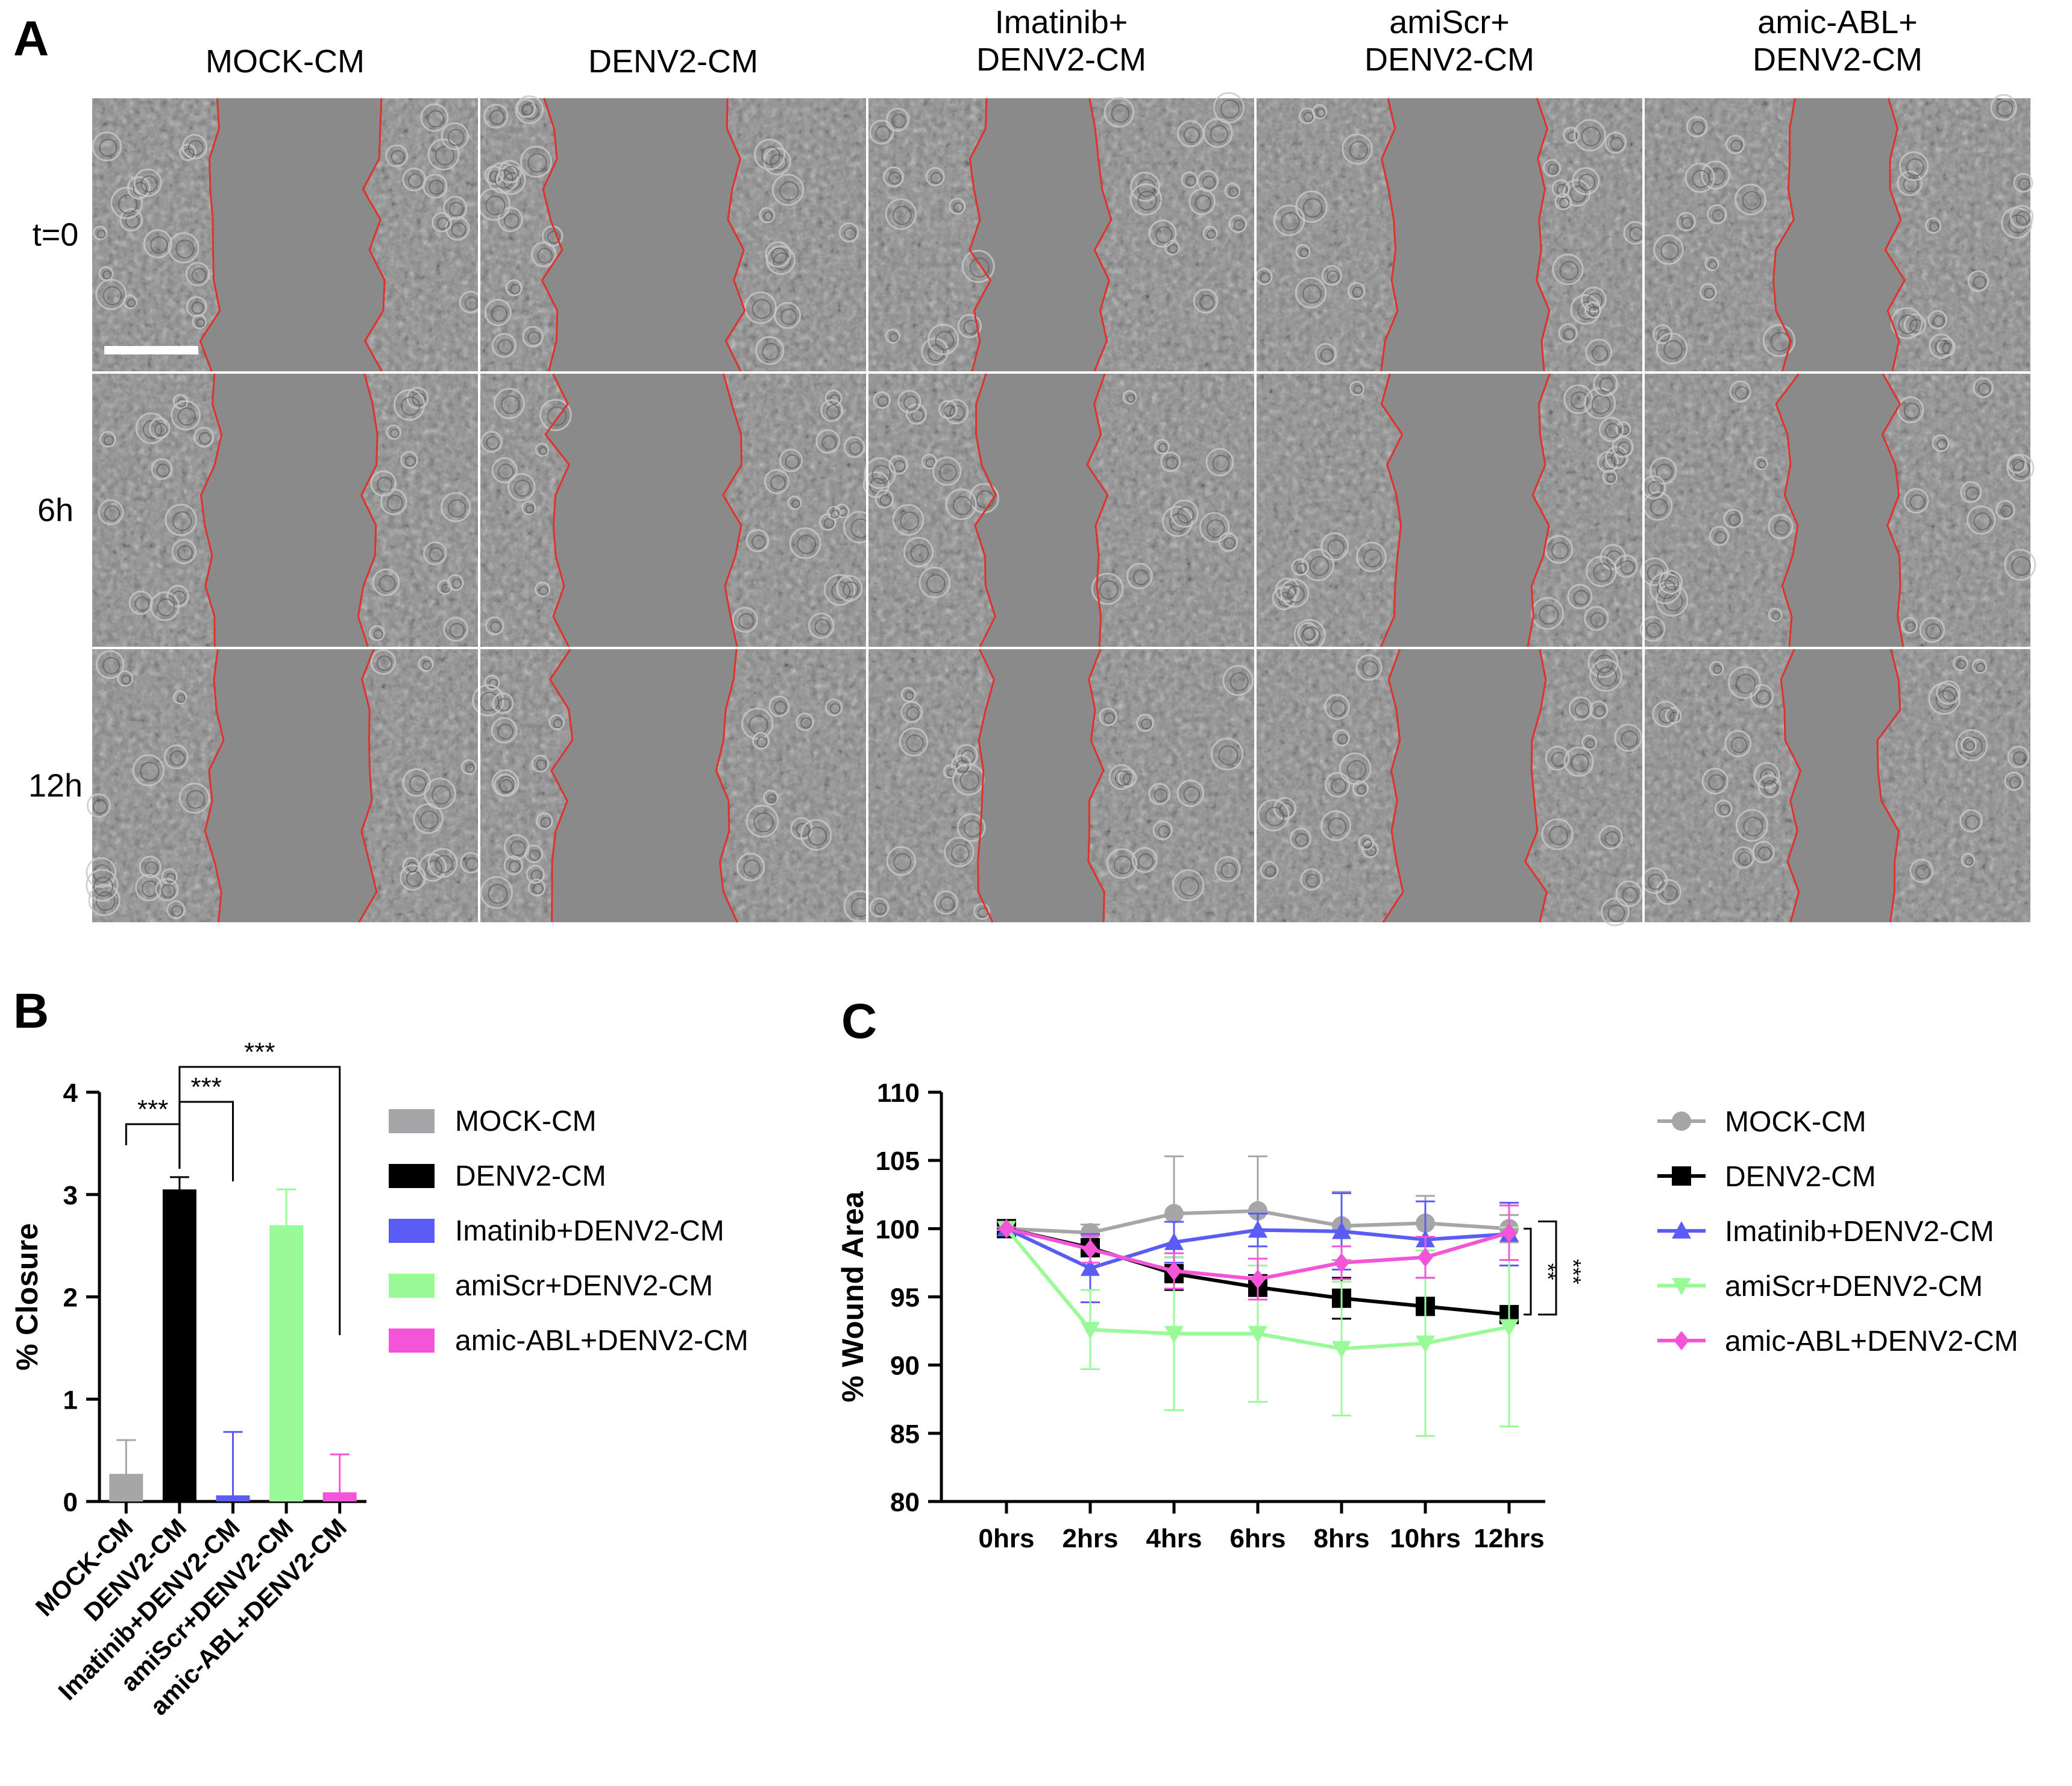 The width and height of the screenshot is (2072, 1786). I want to click on column-label: MOCK-CM, so click(285, 61).